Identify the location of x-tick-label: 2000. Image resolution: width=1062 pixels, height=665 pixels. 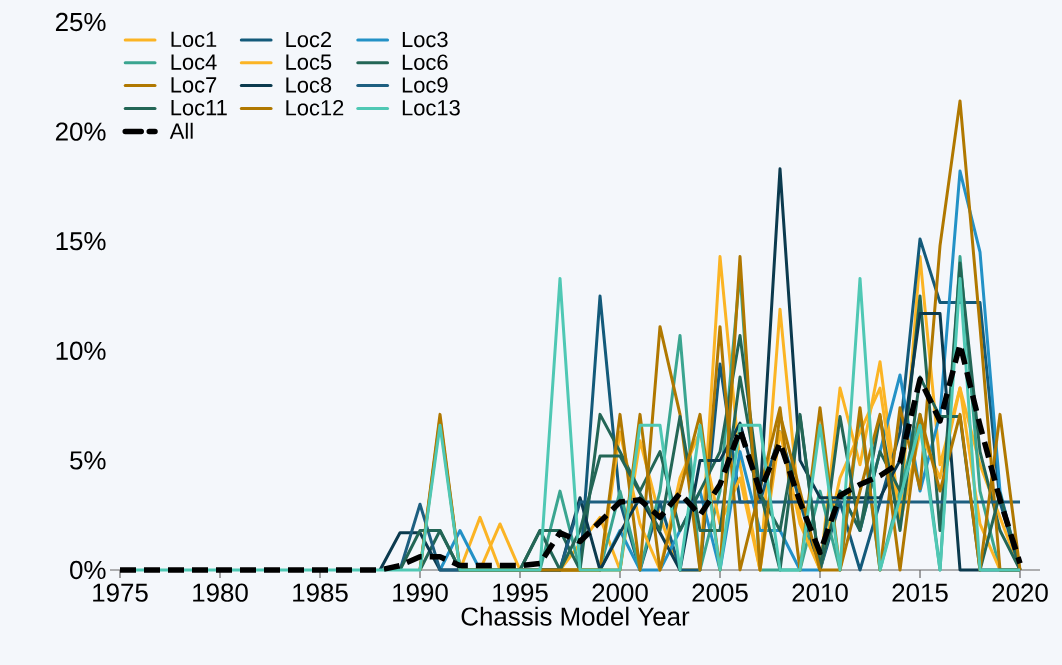
(620, 592).